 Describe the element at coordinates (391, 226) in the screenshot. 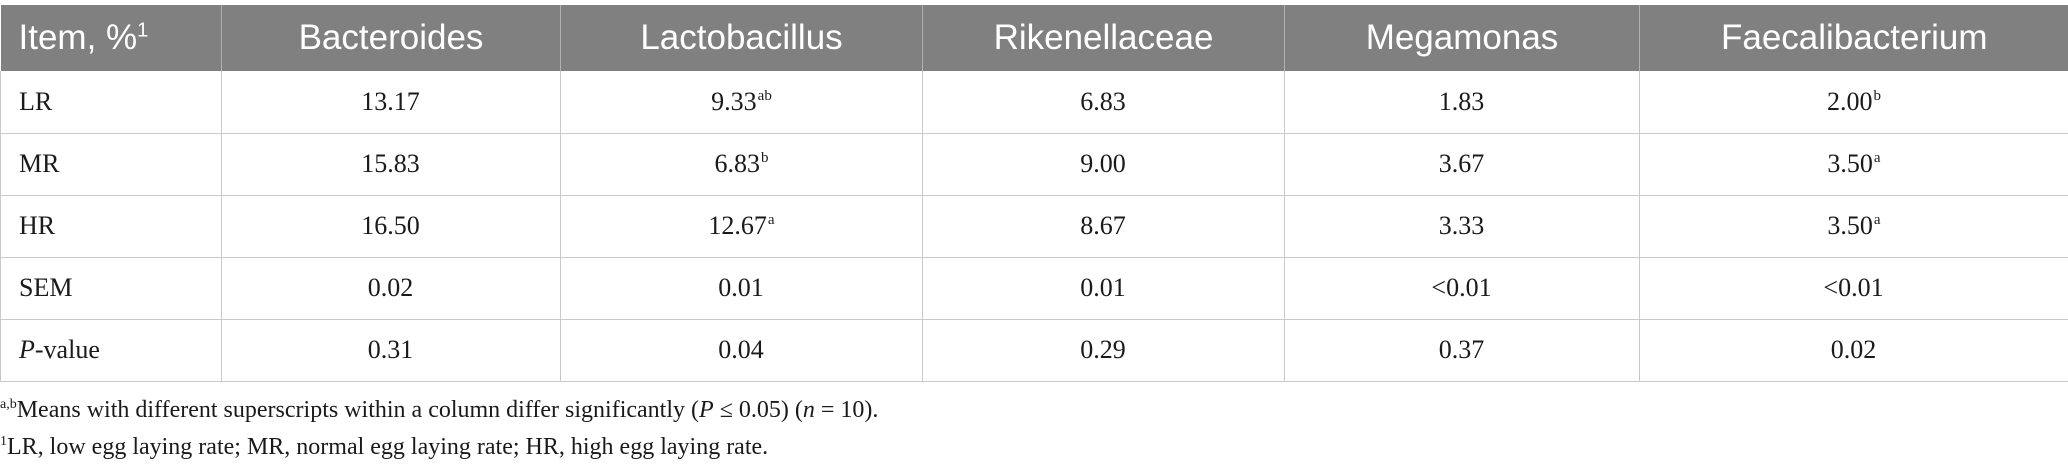

I see `table-cell: 16.50` at that location.